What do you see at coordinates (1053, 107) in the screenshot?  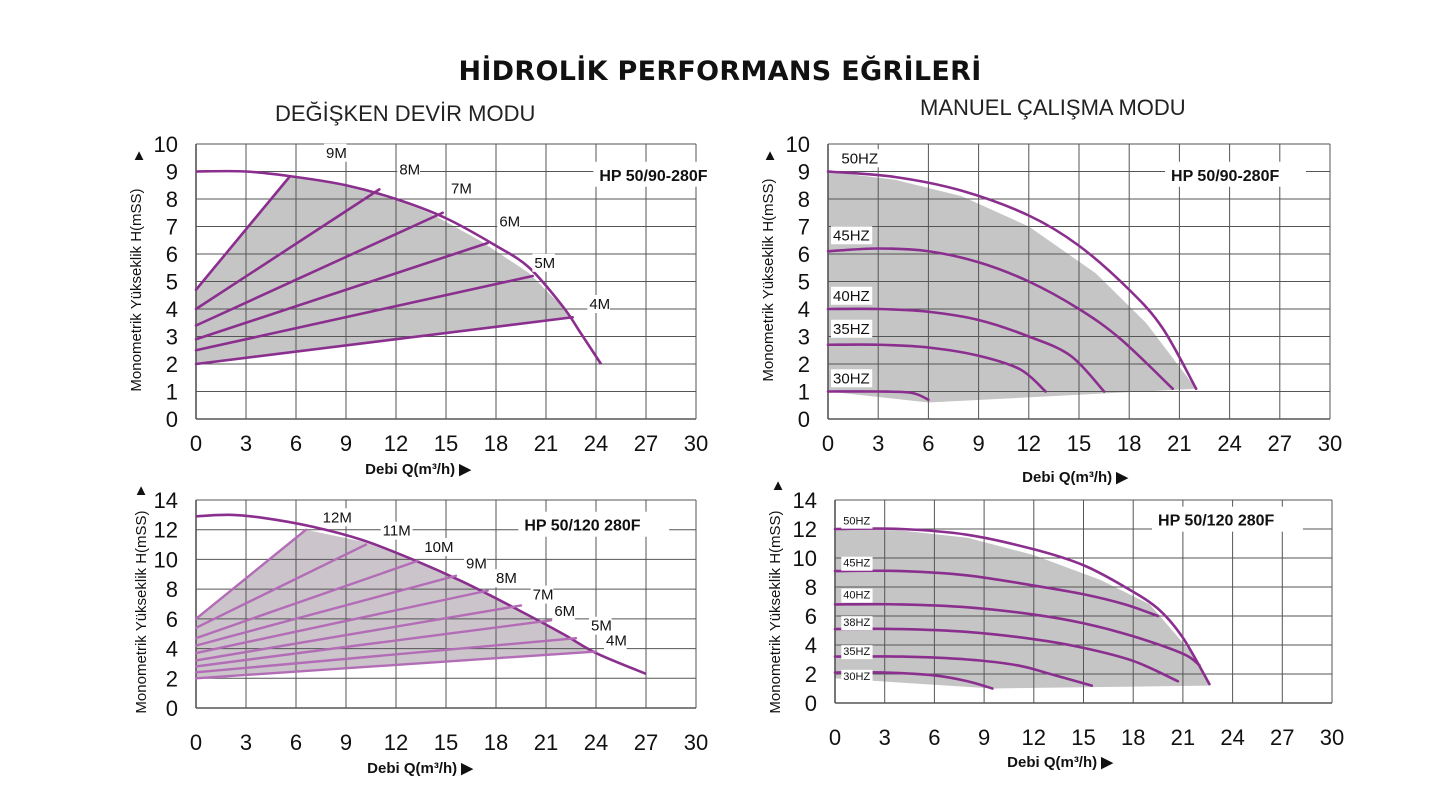 I see `section-title-manual-mode: MANUEL ÇALIŞMA MODU` at bounding box center [1053, 107].